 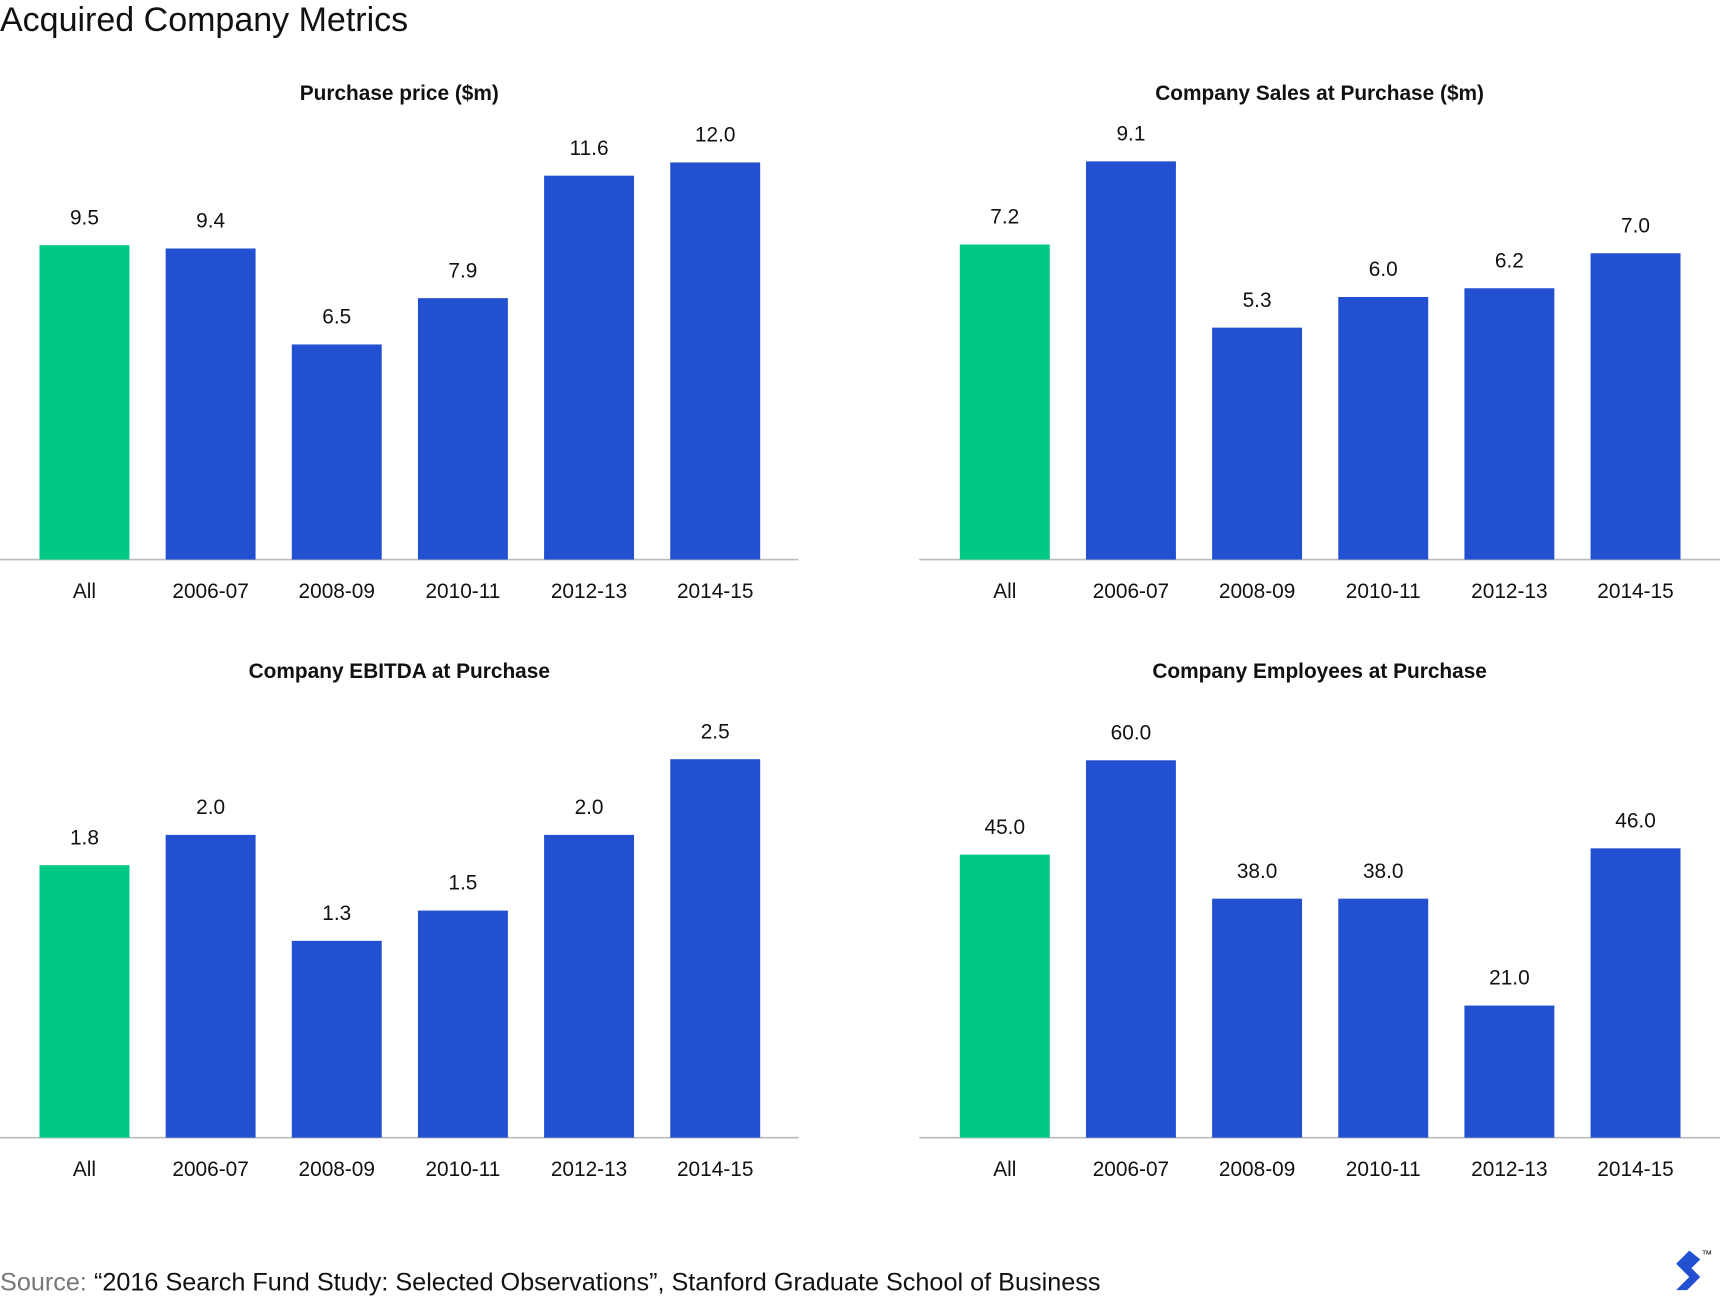 What do you see at coordinates (1319, 671) in the screenshot?
I see `chart-title: Company Employees at Purchase` at bounding box center [1319, 671].